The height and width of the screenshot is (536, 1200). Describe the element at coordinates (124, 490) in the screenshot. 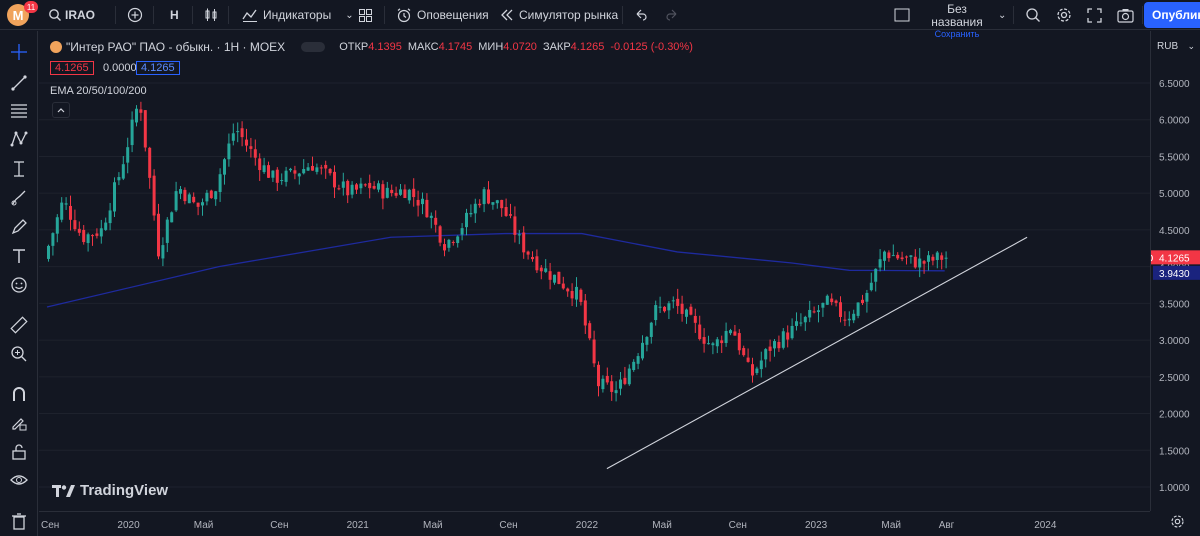

I see `brand-label: TradingView` at that location.